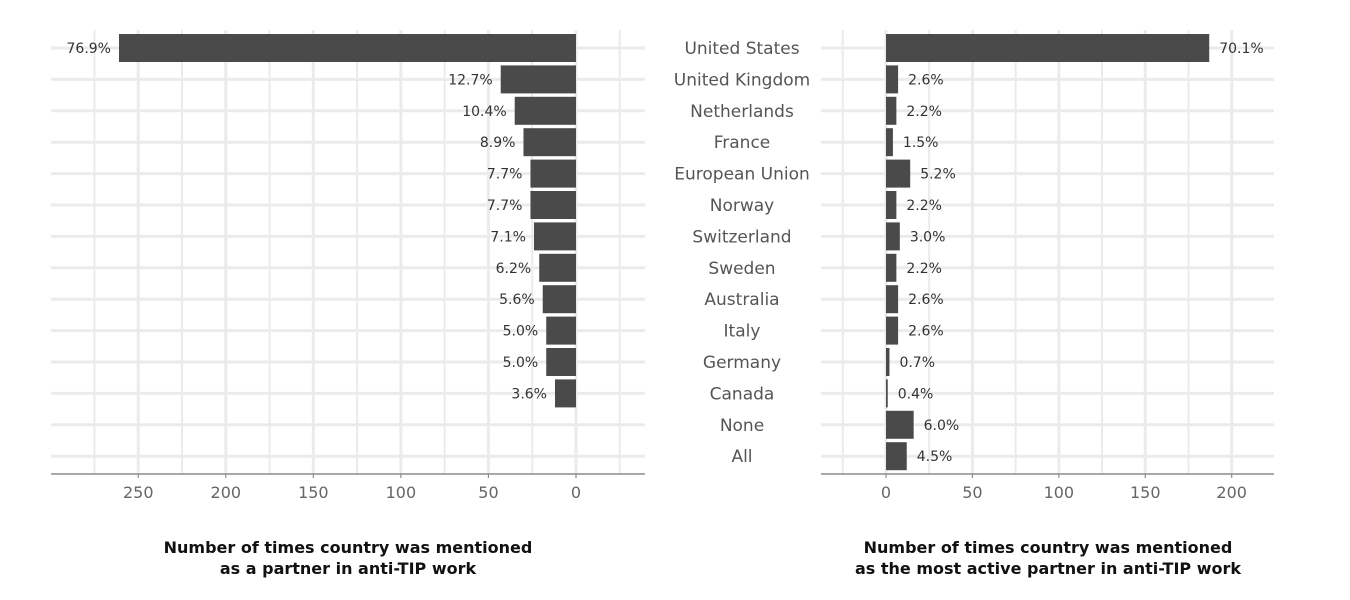 This screenshot has width=1350, height=600. I want to click on x-axis-title: as a partner in anti-TIP work, so click(348, 568).